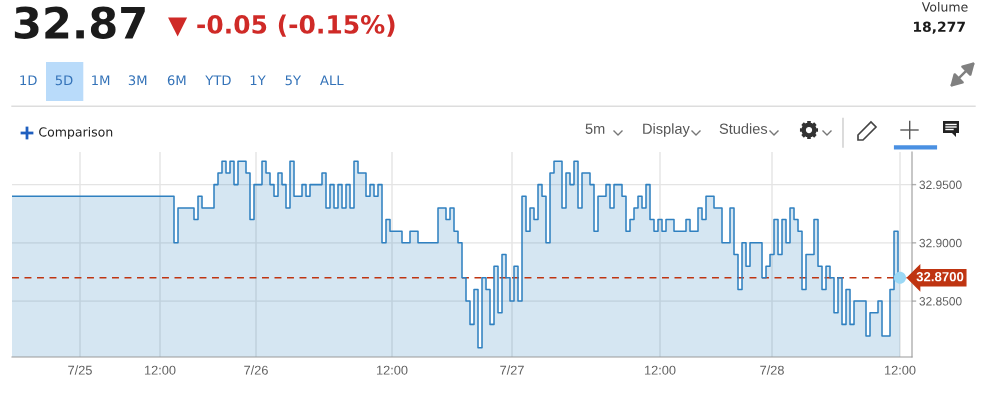 The image size is (1001, 401). Describe the element at coordinates (940, 185) in the screenshot. I see `y-tick-label: 32.9500` at that location.